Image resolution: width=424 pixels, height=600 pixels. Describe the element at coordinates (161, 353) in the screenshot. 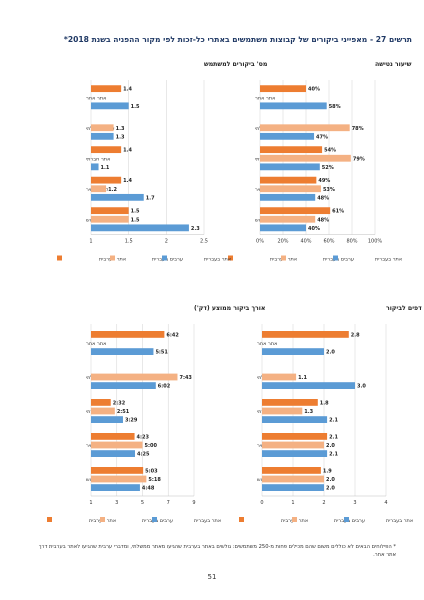

I see `data-label: 5:51` at that location.